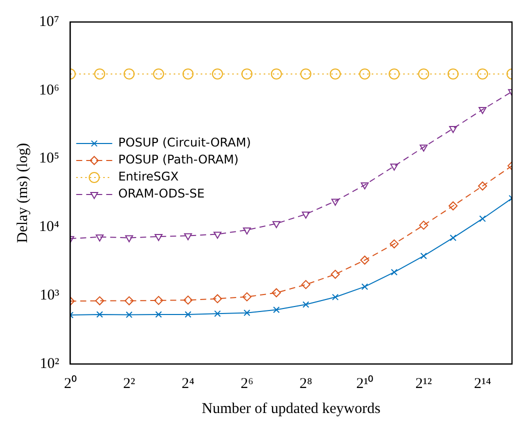 The image size is (526, 430). What do you see at coordinates (49, 227) in the screenshot?
I see `y-tick-label: 10⁴` at bounding box center [49, 227].